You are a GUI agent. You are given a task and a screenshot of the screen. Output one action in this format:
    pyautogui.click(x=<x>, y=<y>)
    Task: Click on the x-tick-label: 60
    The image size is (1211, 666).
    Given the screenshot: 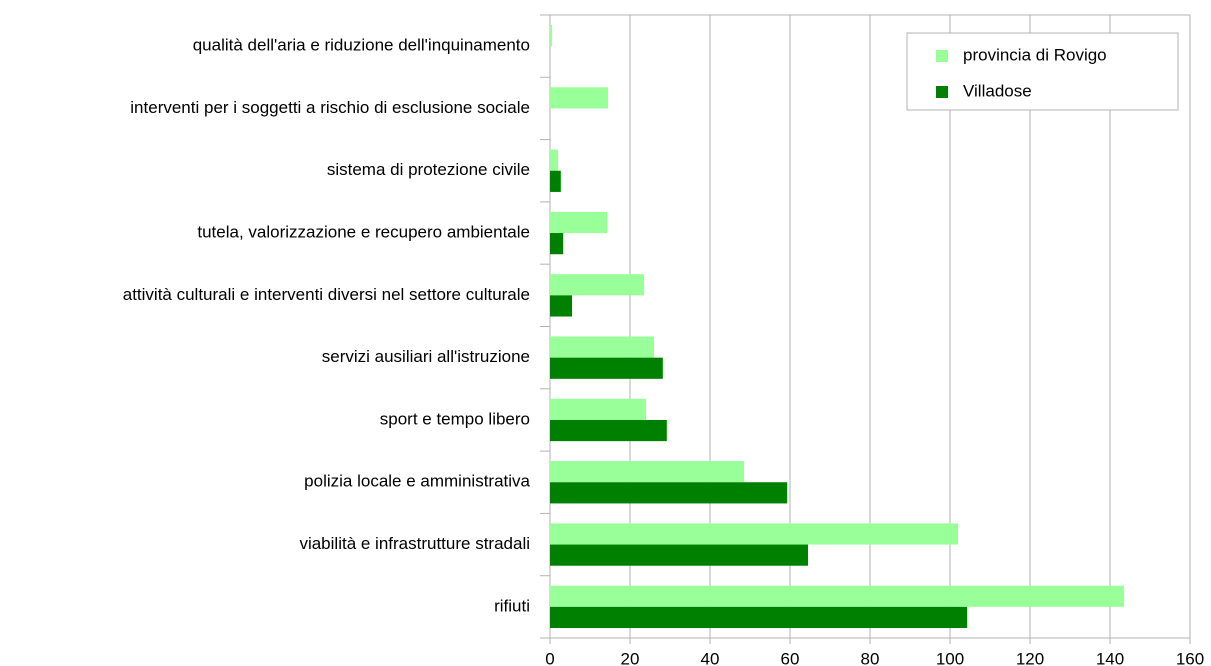 What is the action you would take?
    pyautogui.click(x=790, y=657)
    